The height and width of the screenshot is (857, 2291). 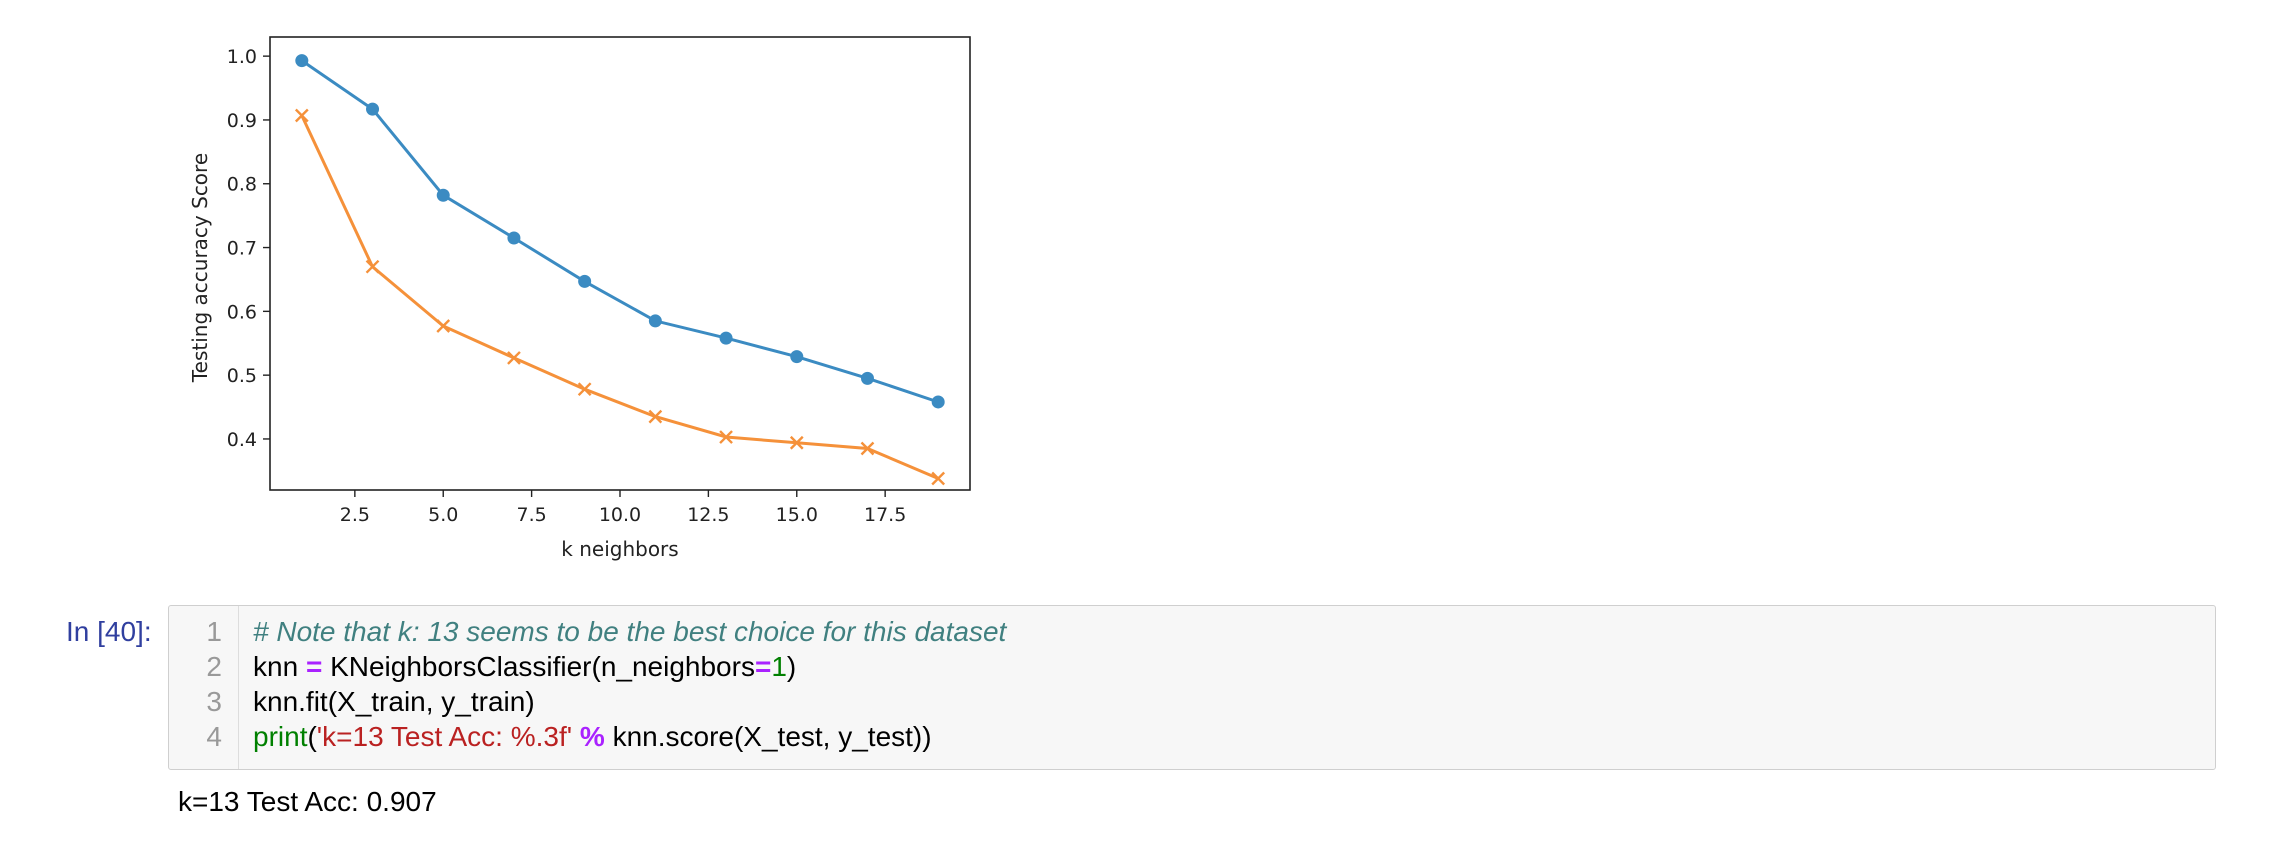 What do you see at coordinates (443, 515) in the screenshot?
I see `x-tick-label: 5.0` at bounding box center [443, 515].